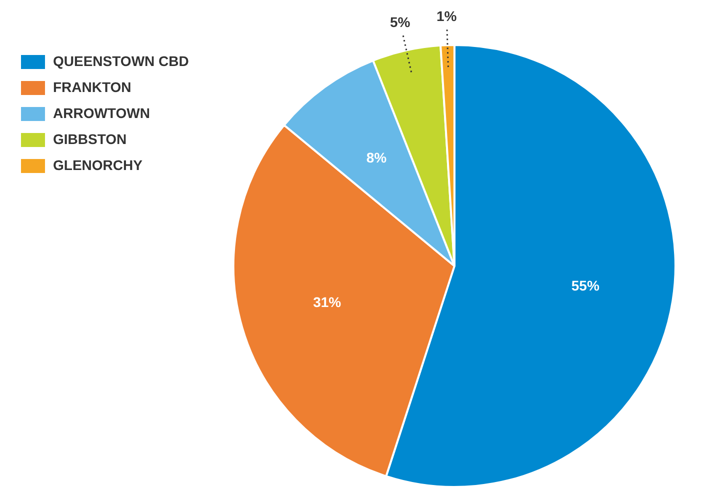 The height and width of the screenshot is (488, 710). Describe the element at coordinates (400, 22) in the screenshot. I see `data-label: 5%` at that location.